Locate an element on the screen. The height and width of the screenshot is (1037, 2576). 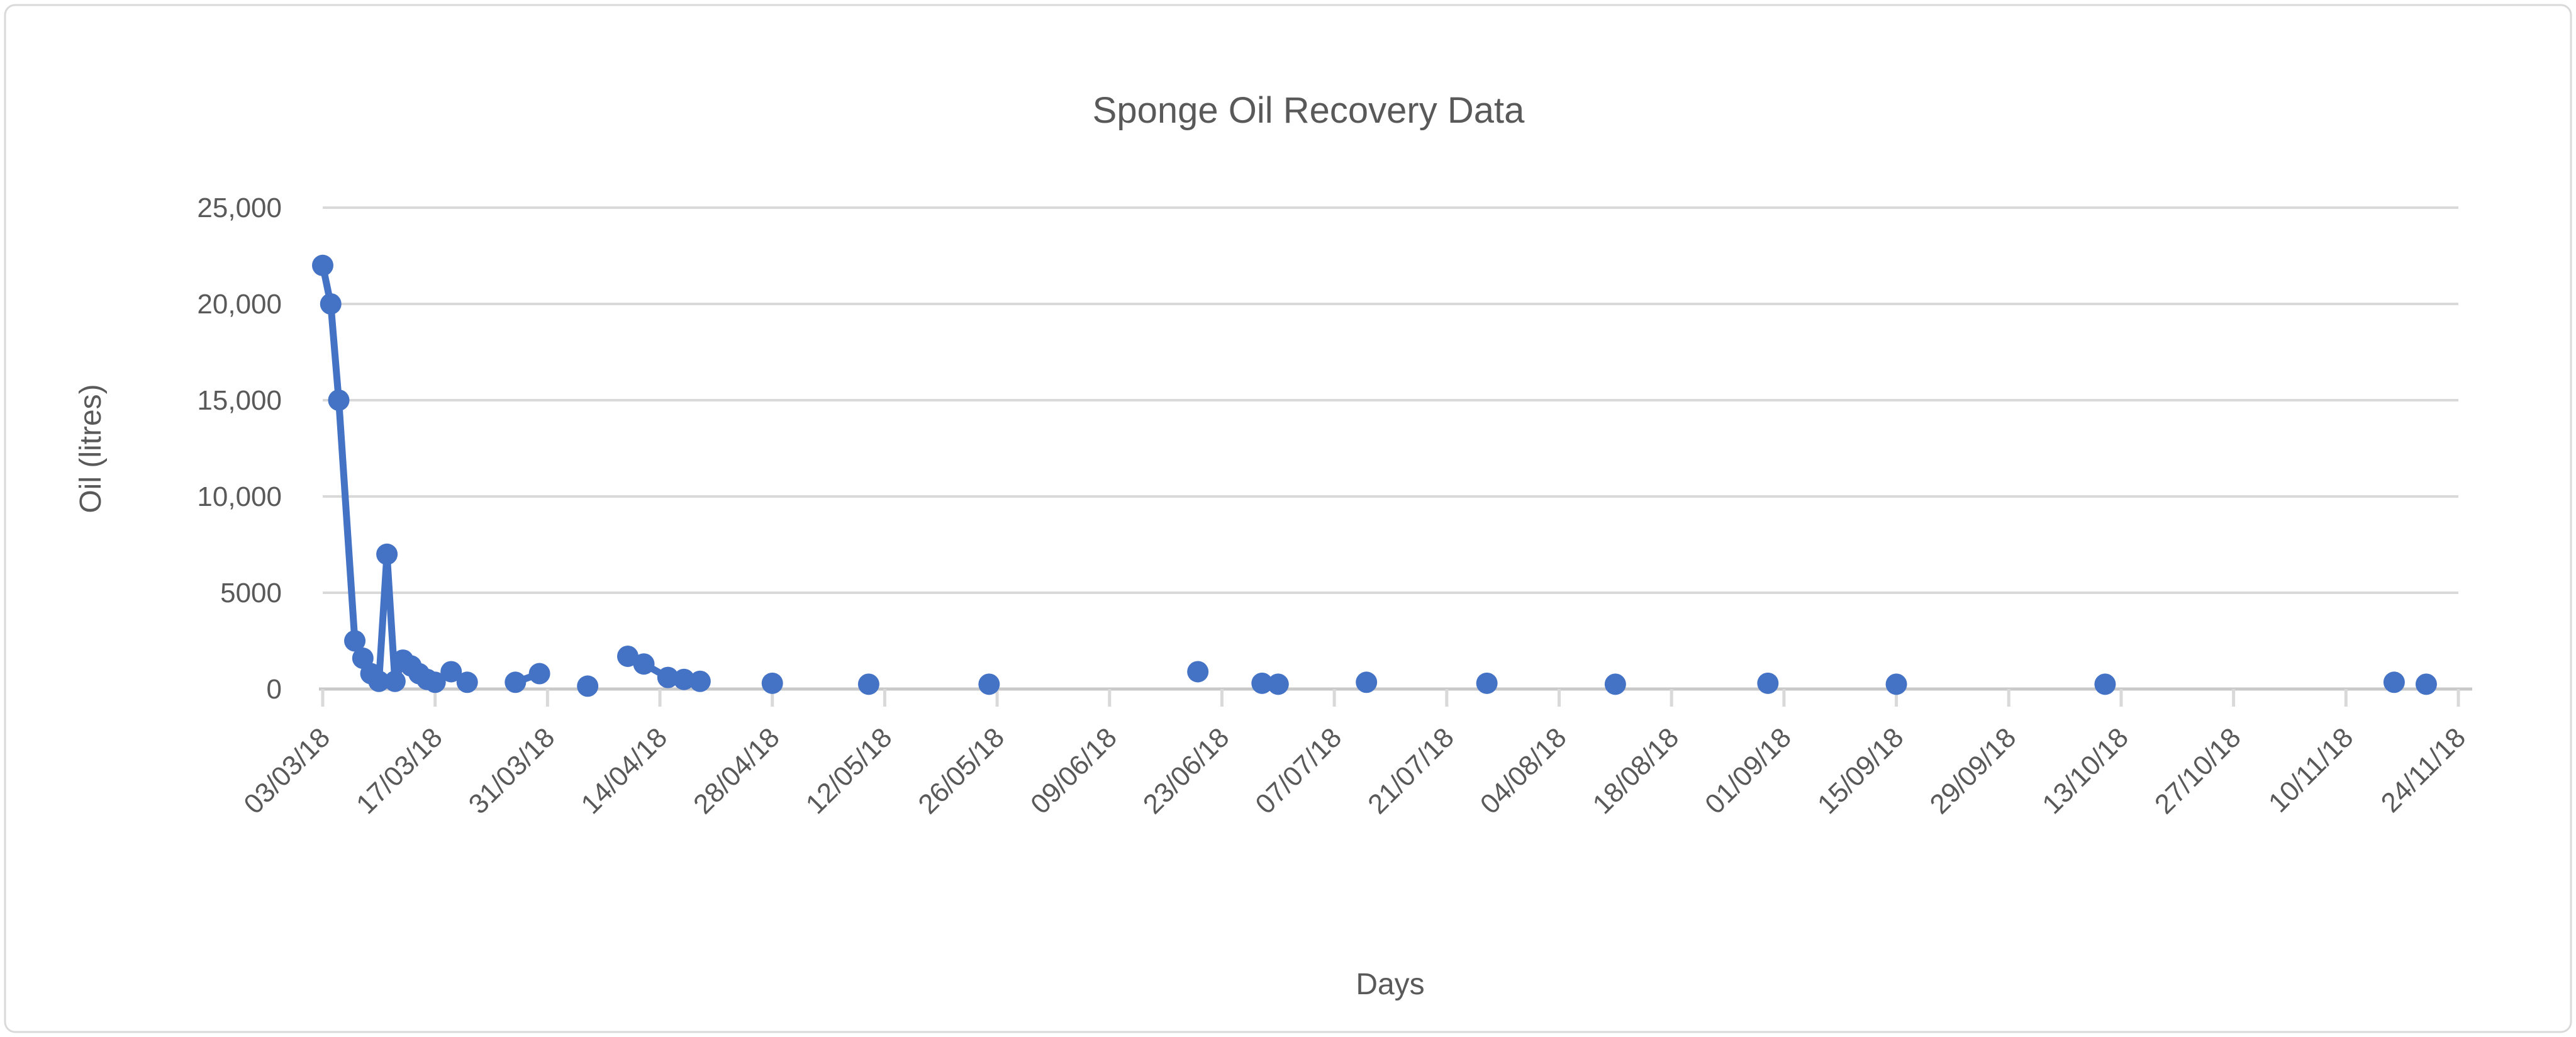
x-tick-label: 26/05/18 is located at coordinates (961, 771).